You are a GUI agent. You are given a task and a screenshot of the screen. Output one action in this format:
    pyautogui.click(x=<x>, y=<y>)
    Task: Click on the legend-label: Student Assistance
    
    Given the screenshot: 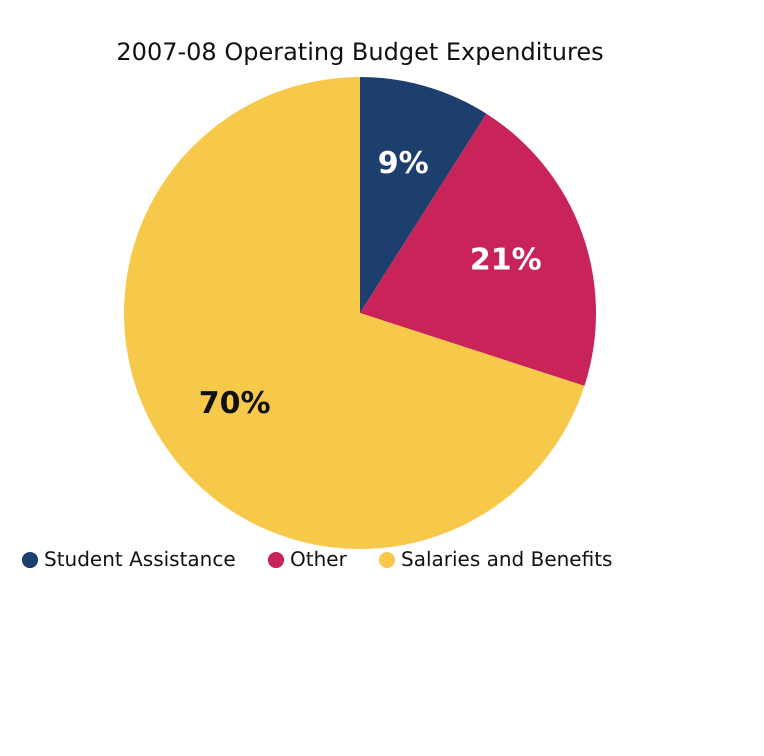 What is the action you would take?
    pyautogui.click(x=140, y=559)
    